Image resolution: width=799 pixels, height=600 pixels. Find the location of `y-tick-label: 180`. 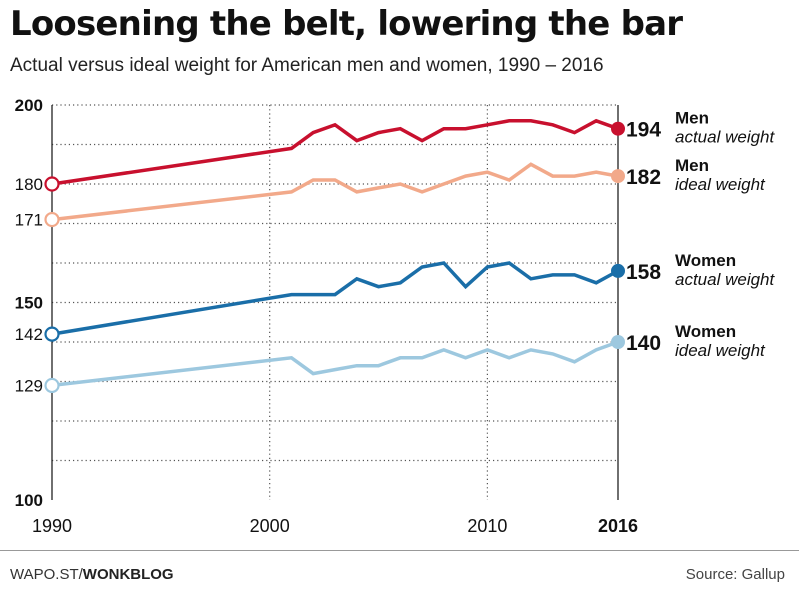

y-tick-label: 180 is located at coordinates (29, 184).